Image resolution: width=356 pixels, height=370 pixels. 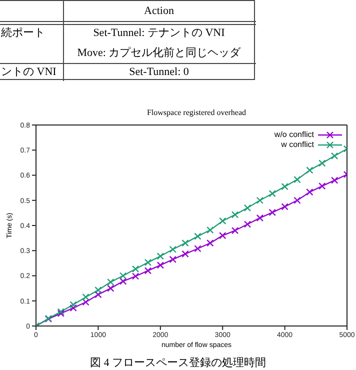 I want to click on text: Set-Tunnel: 0, so click(x=159, y=72).